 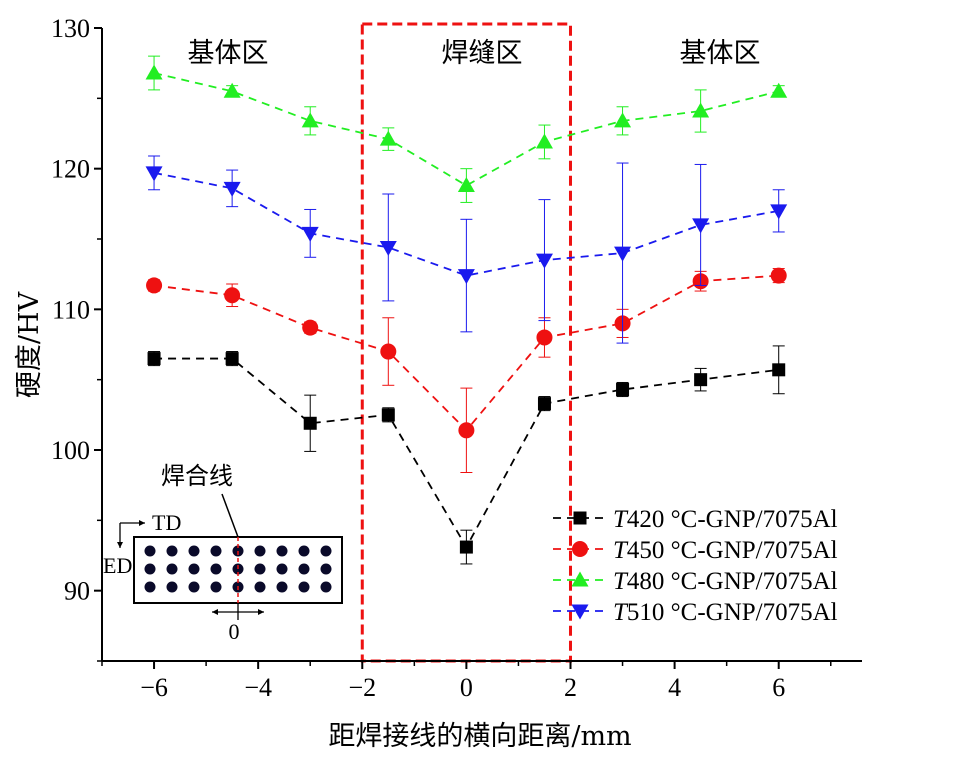 I want to click on region-label-base-left: 基体区, so click(x=228, y=53).